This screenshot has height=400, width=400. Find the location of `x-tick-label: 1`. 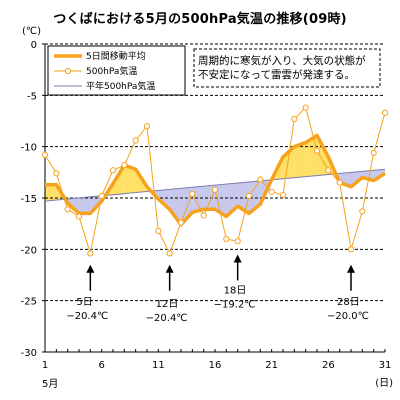

x-tick-label: 1 is located at coordinates (45, 365).